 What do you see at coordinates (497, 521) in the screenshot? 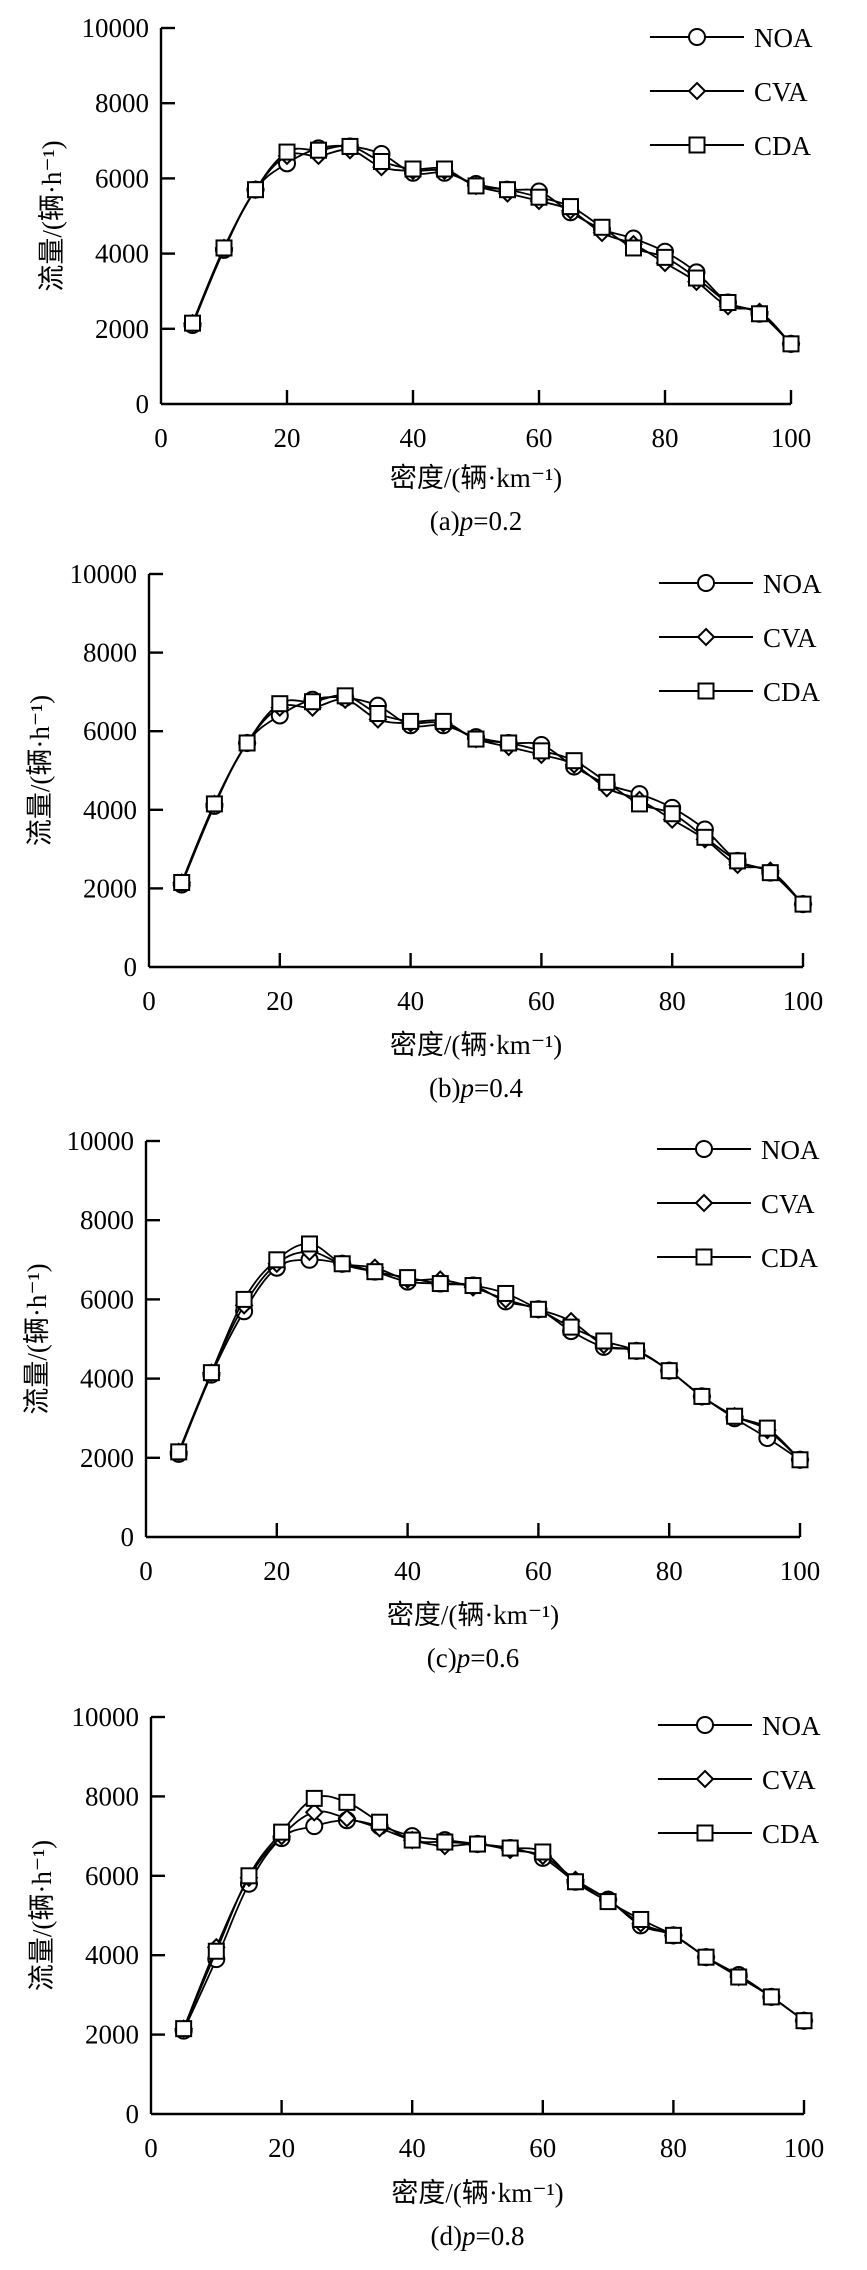
I see `caption-value: =0.2` at bounding box center [497, 521].